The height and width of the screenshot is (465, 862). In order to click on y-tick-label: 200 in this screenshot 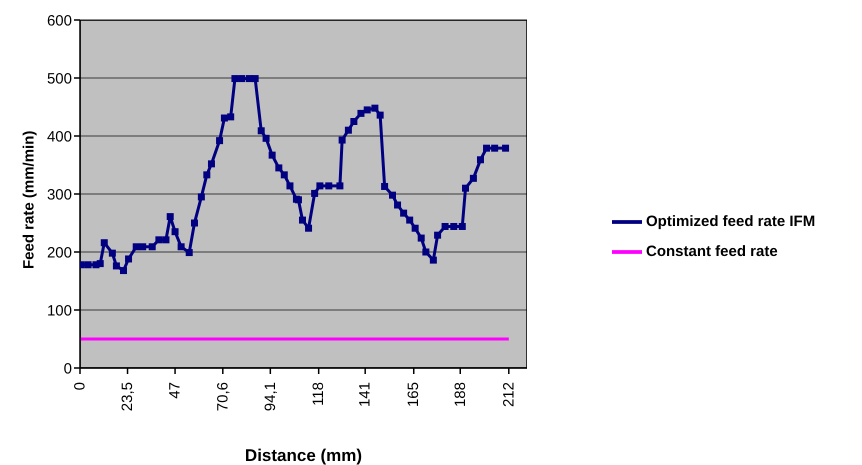, I will do `click(59, 253)`.